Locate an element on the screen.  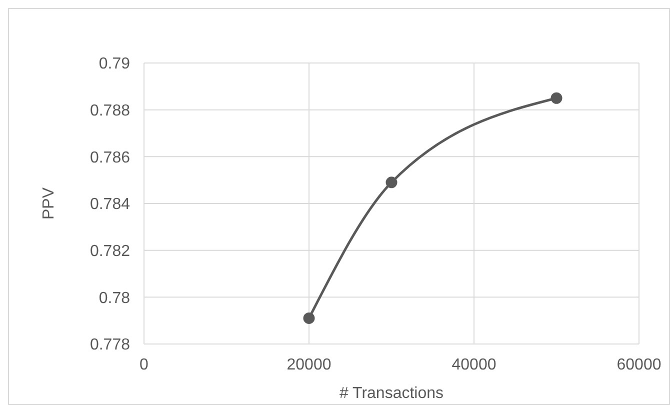
y-tick-label: 0.788 is located at coordinates (110, 111).